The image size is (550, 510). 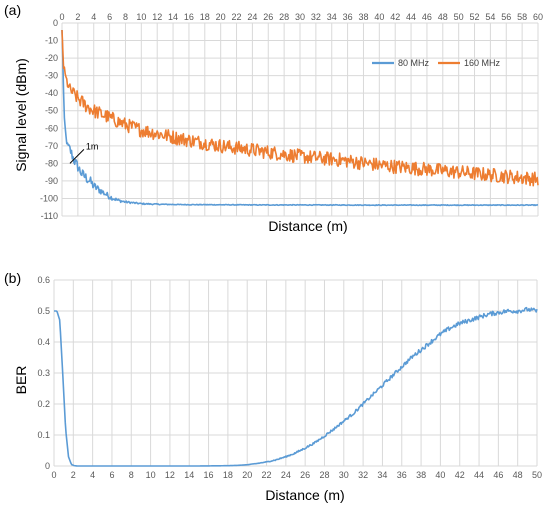 I want to click on y-tick-label-a-2: -20, so click(x=51, y=58).